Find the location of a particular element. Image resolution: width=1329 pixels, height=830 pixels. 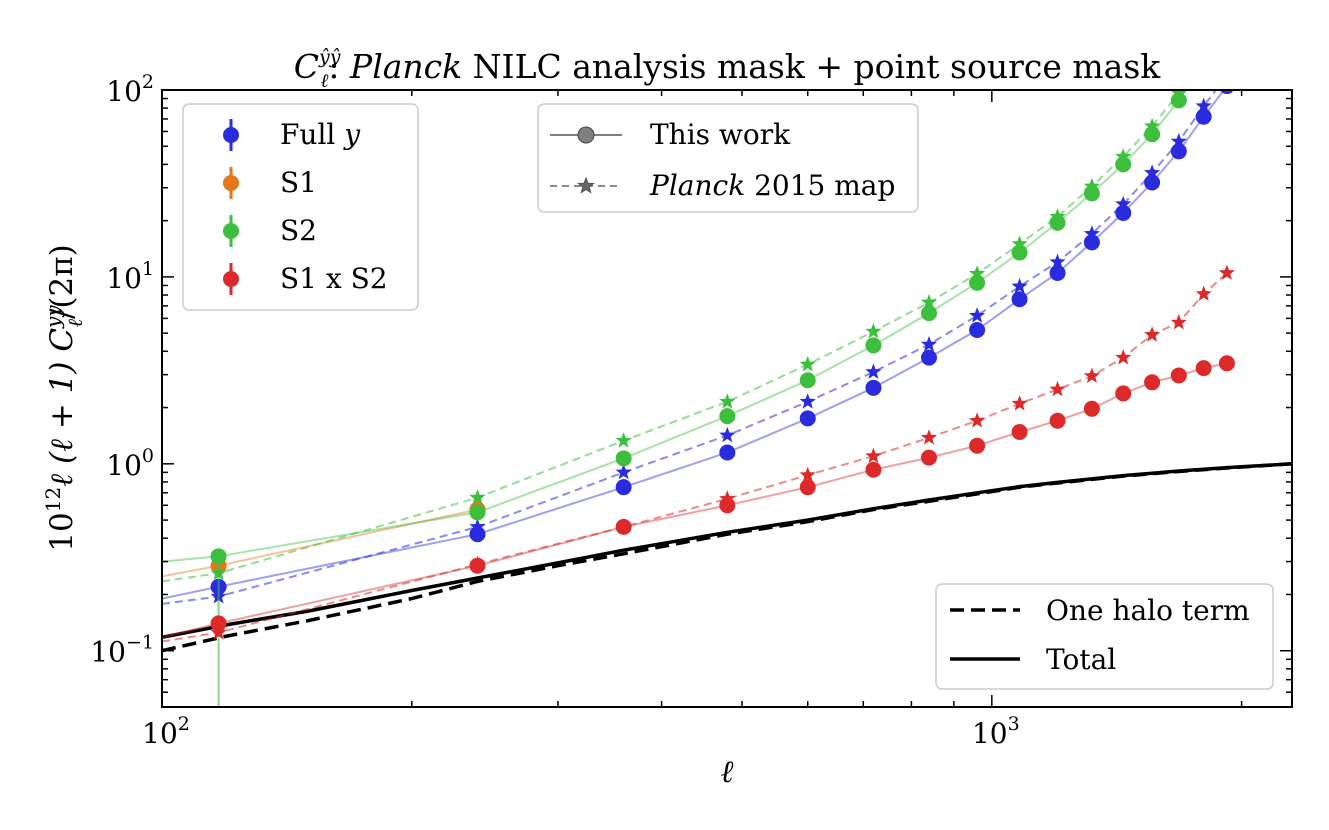

y-tick-label: 10² is located at coordinates (130, 89).